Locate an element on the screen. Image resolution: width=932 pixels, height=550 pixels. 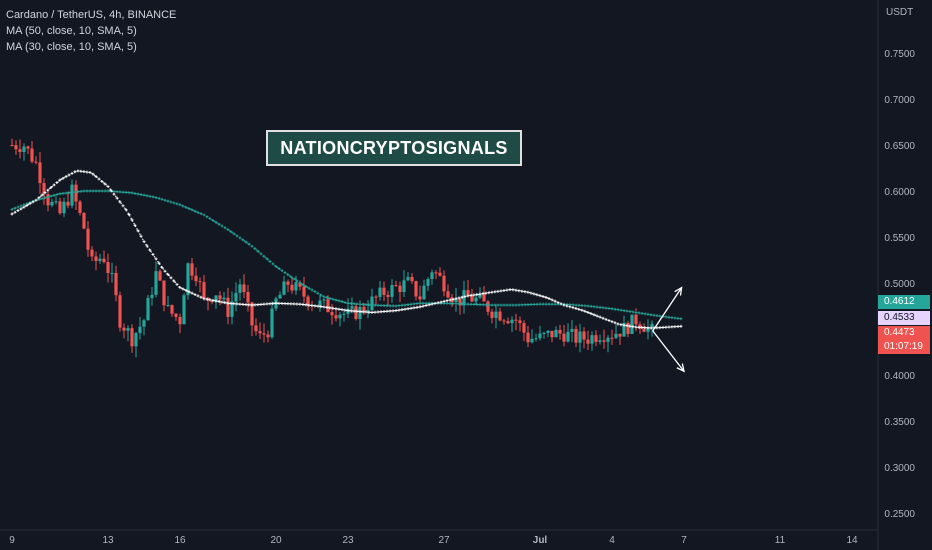
y-tick-label: 0.7000 is located at coordinates (899, 100).